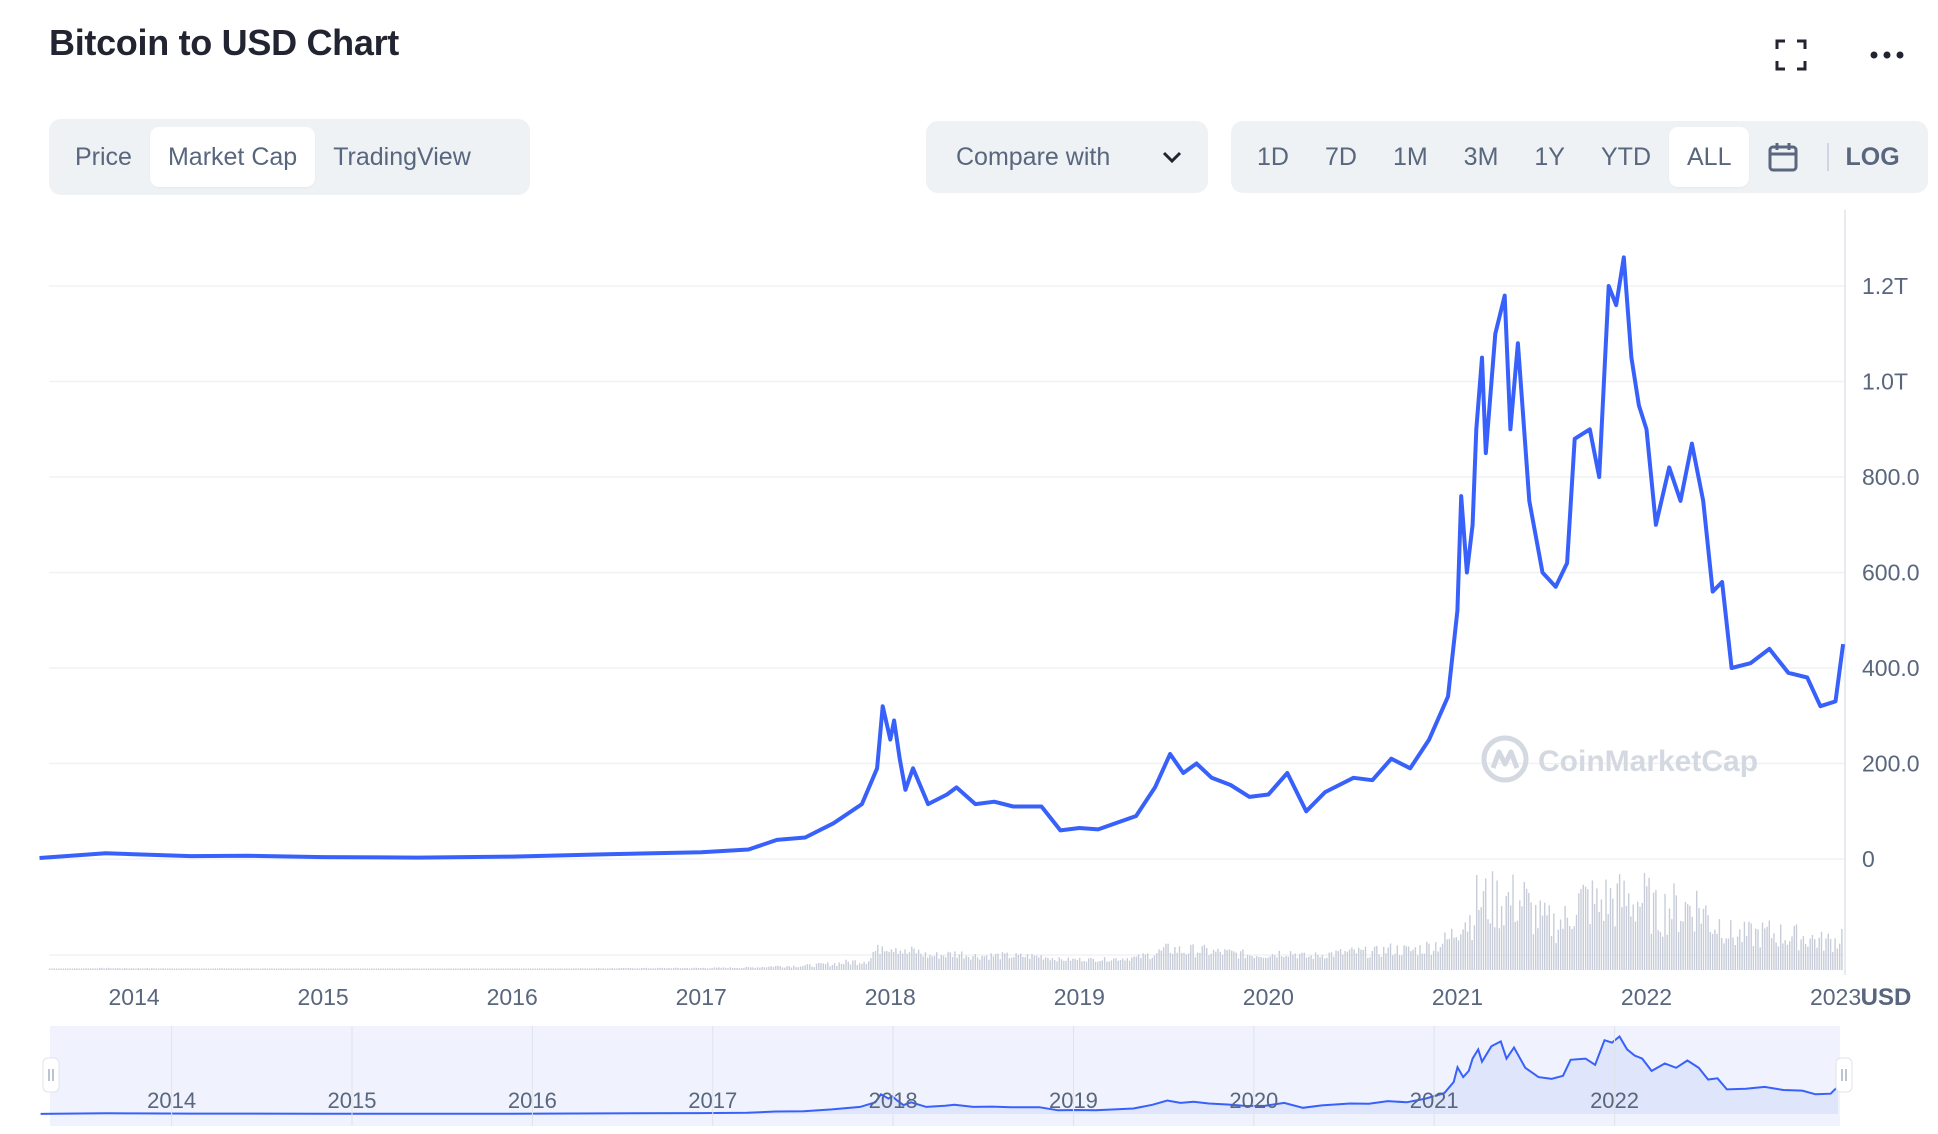 The image size is (1938, 1134). Describe the element at coordinates (232, 157) in the screenshot. I see `tab-market-cap: Market Cap` at that location.